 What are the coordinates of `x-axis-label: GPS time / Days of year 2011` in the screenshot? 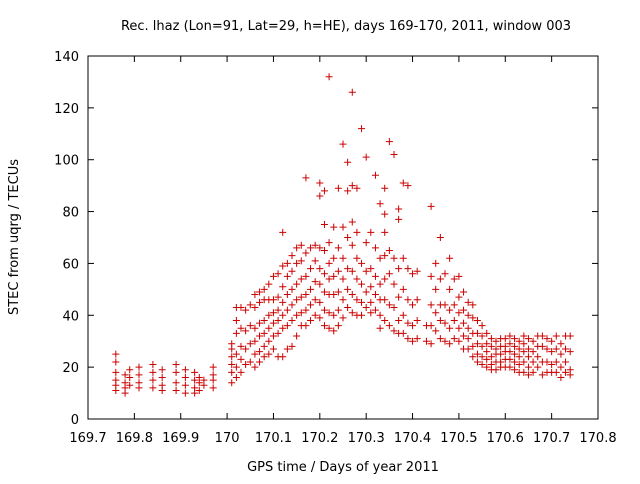 It's located at (343, 467).